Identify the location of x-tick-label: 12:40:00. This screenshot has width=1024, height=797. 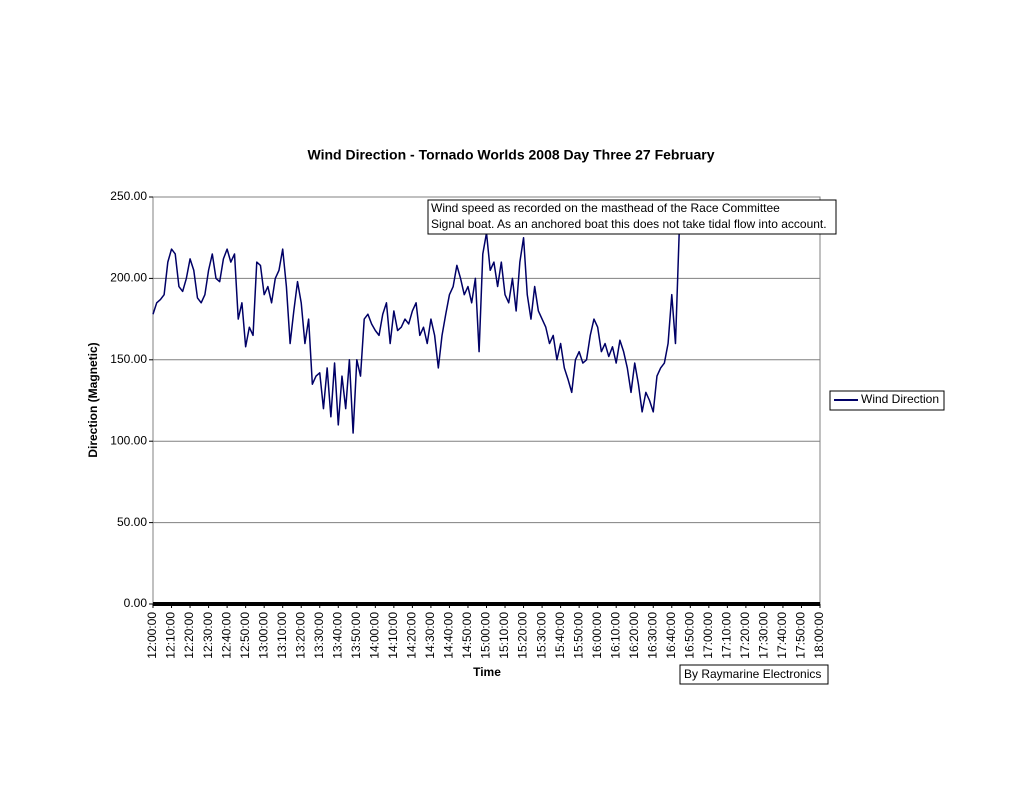
(226, 635).